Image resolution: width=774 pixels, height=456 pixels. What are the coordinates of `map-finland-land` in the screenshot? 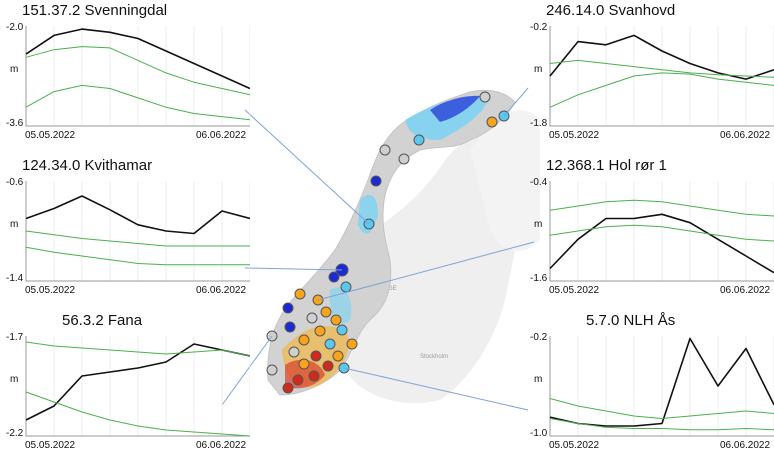 It's located at (505, 180).